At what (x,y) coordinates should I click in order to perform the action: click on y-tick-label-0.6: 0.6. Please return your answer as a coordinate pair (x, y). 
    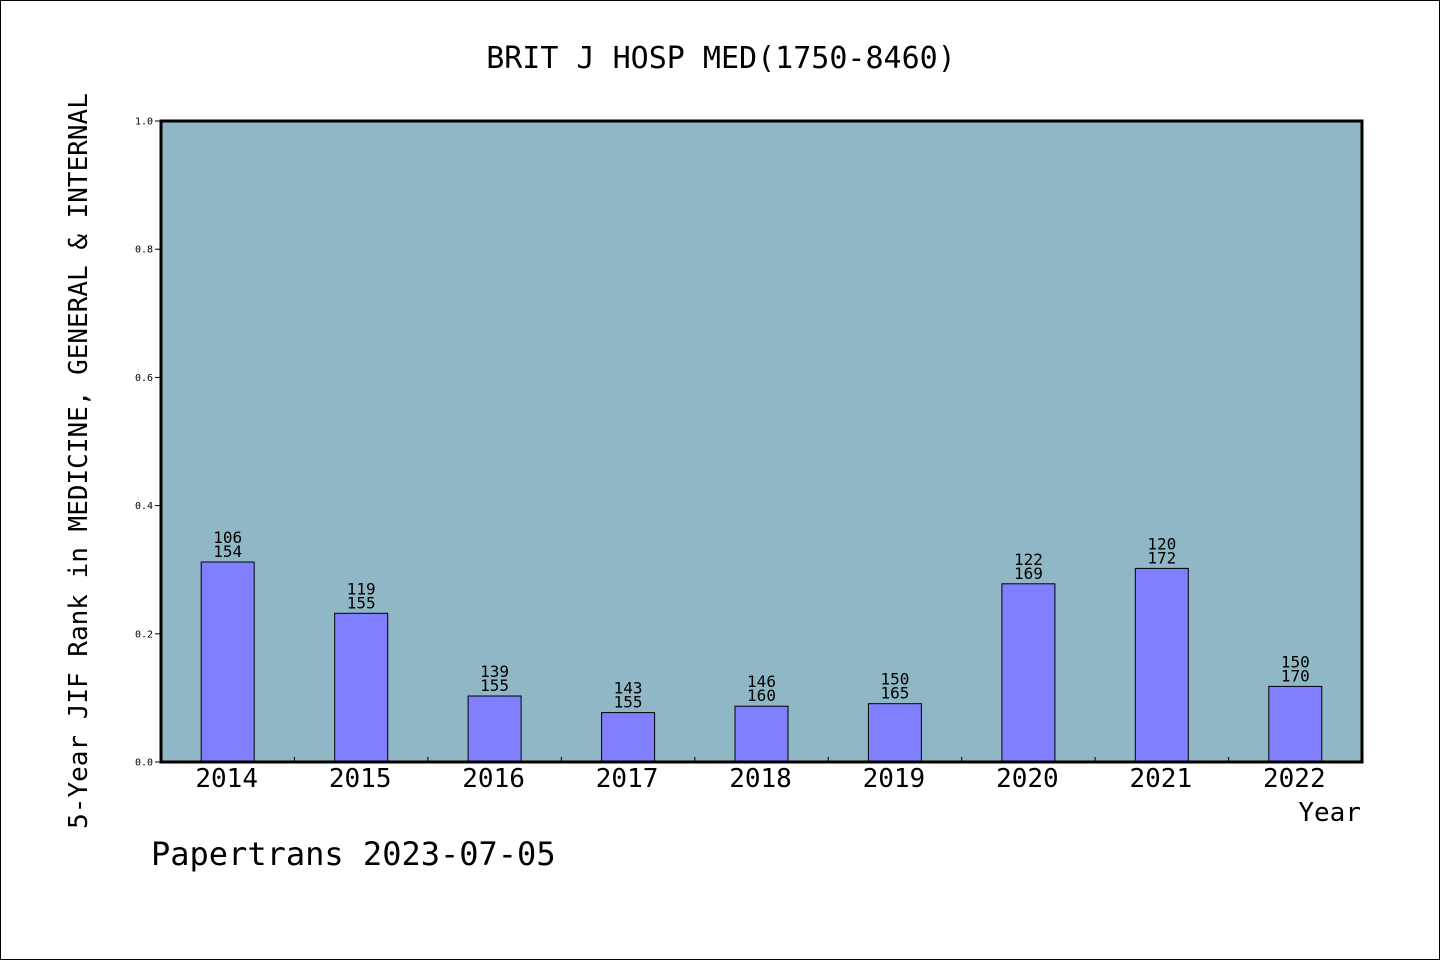
    Looking at the image, I should click on (144, 378).